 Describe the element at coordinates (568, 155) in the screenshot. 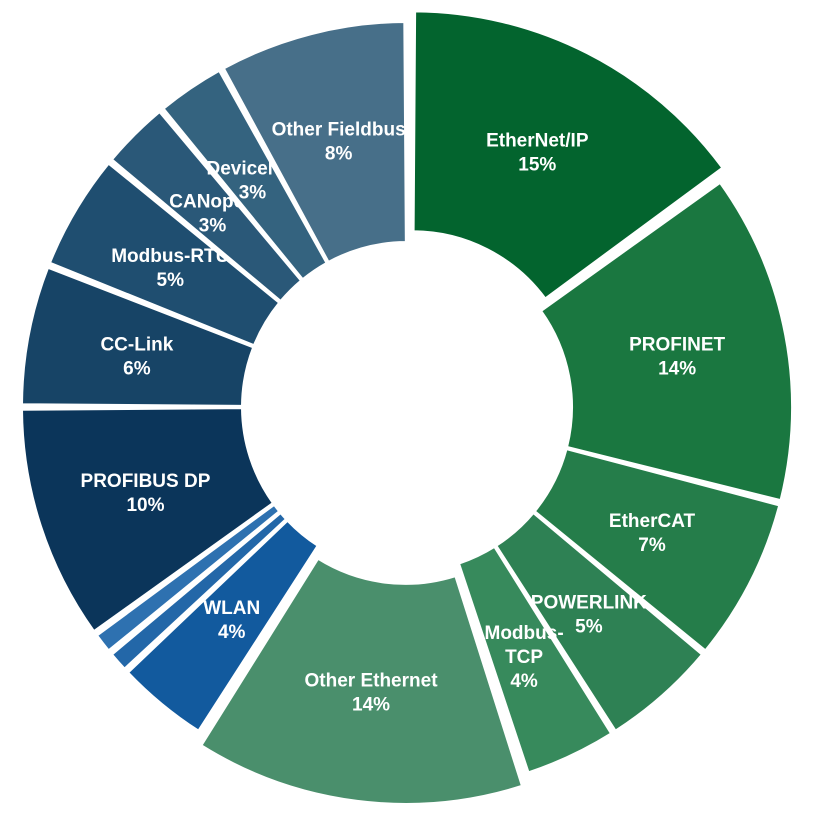

I see `slice-ethernet-ip` at that location.